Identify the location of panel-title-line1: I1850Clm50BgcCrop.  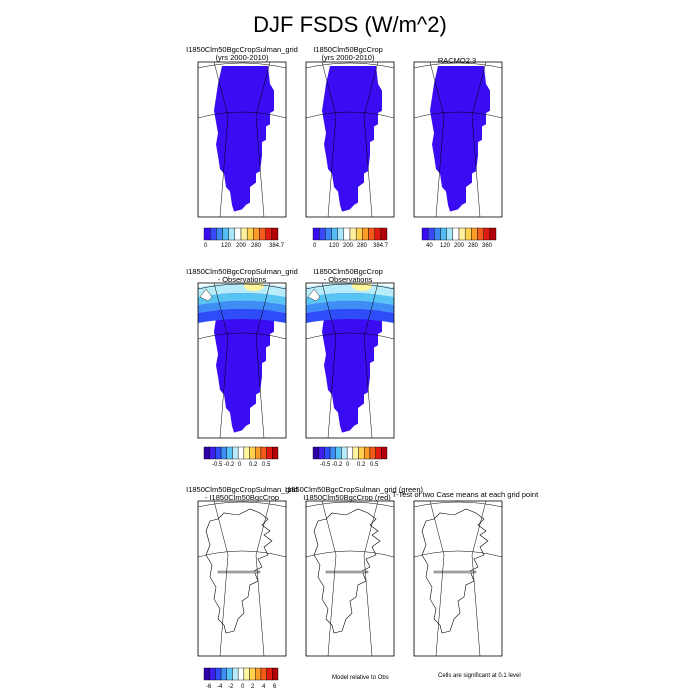
(348, 271).